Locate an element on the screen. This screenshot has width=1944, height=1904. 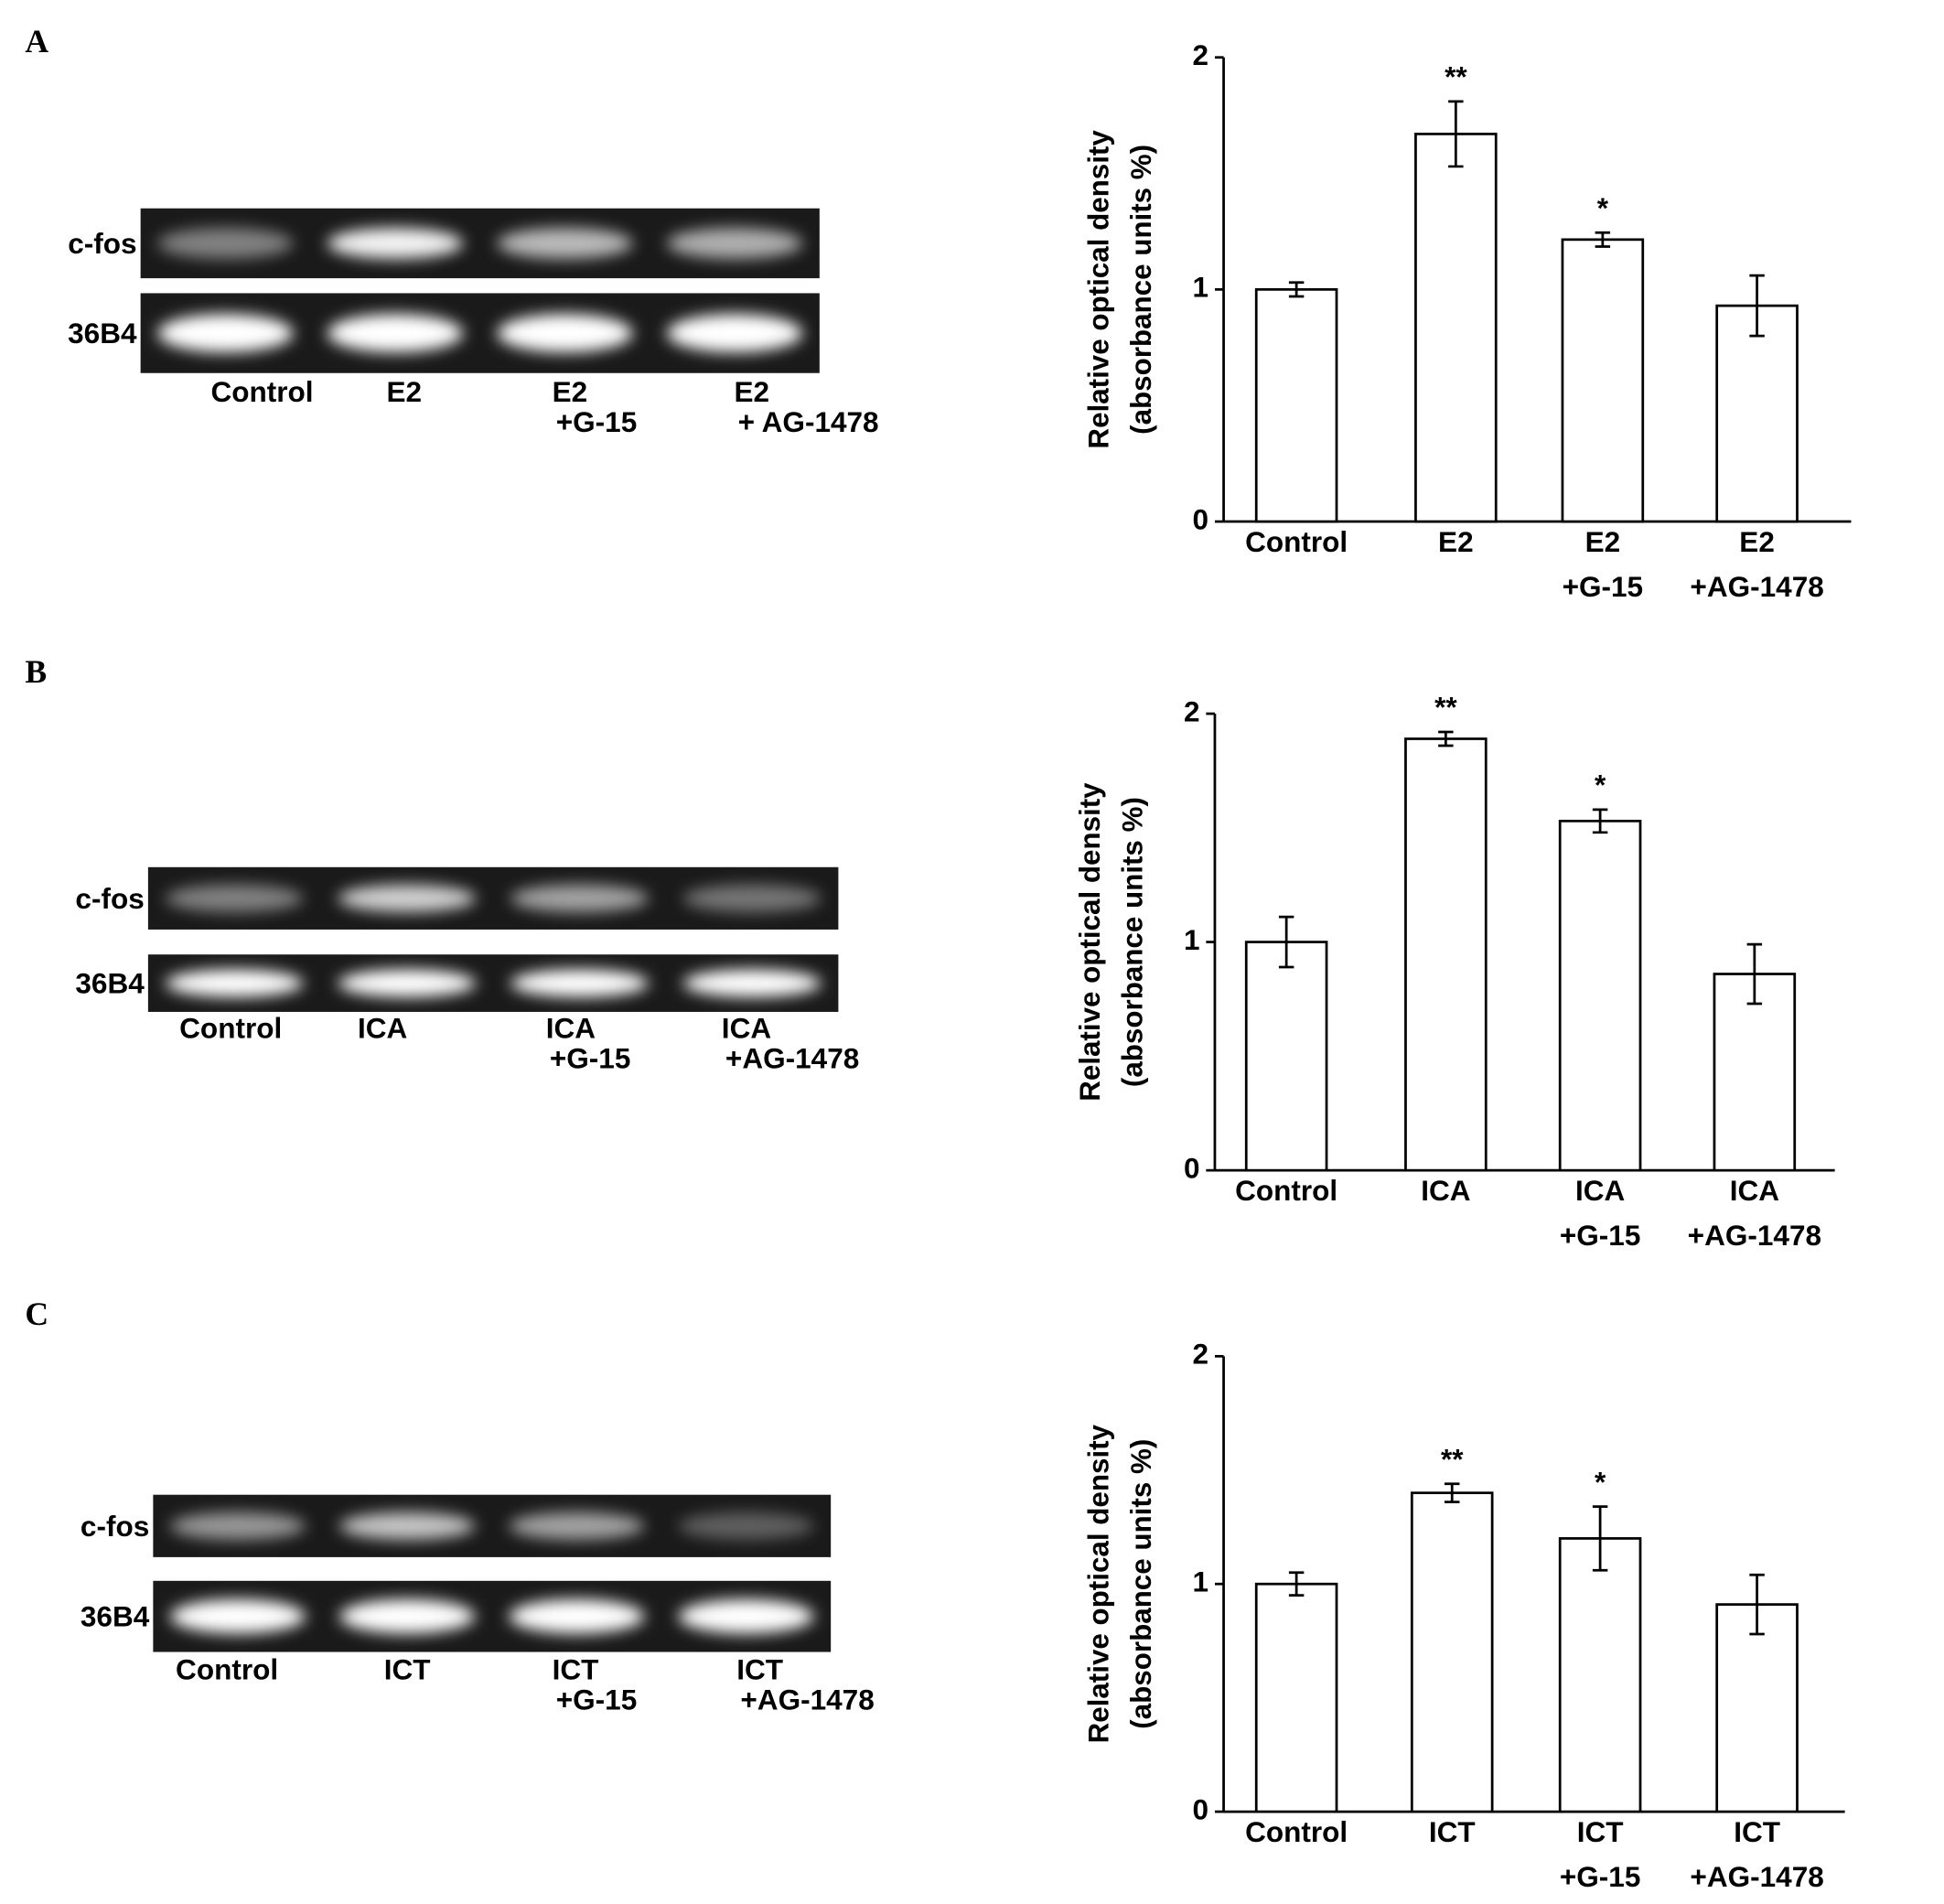
panel-label: C is located at coordinates (36, 1314).